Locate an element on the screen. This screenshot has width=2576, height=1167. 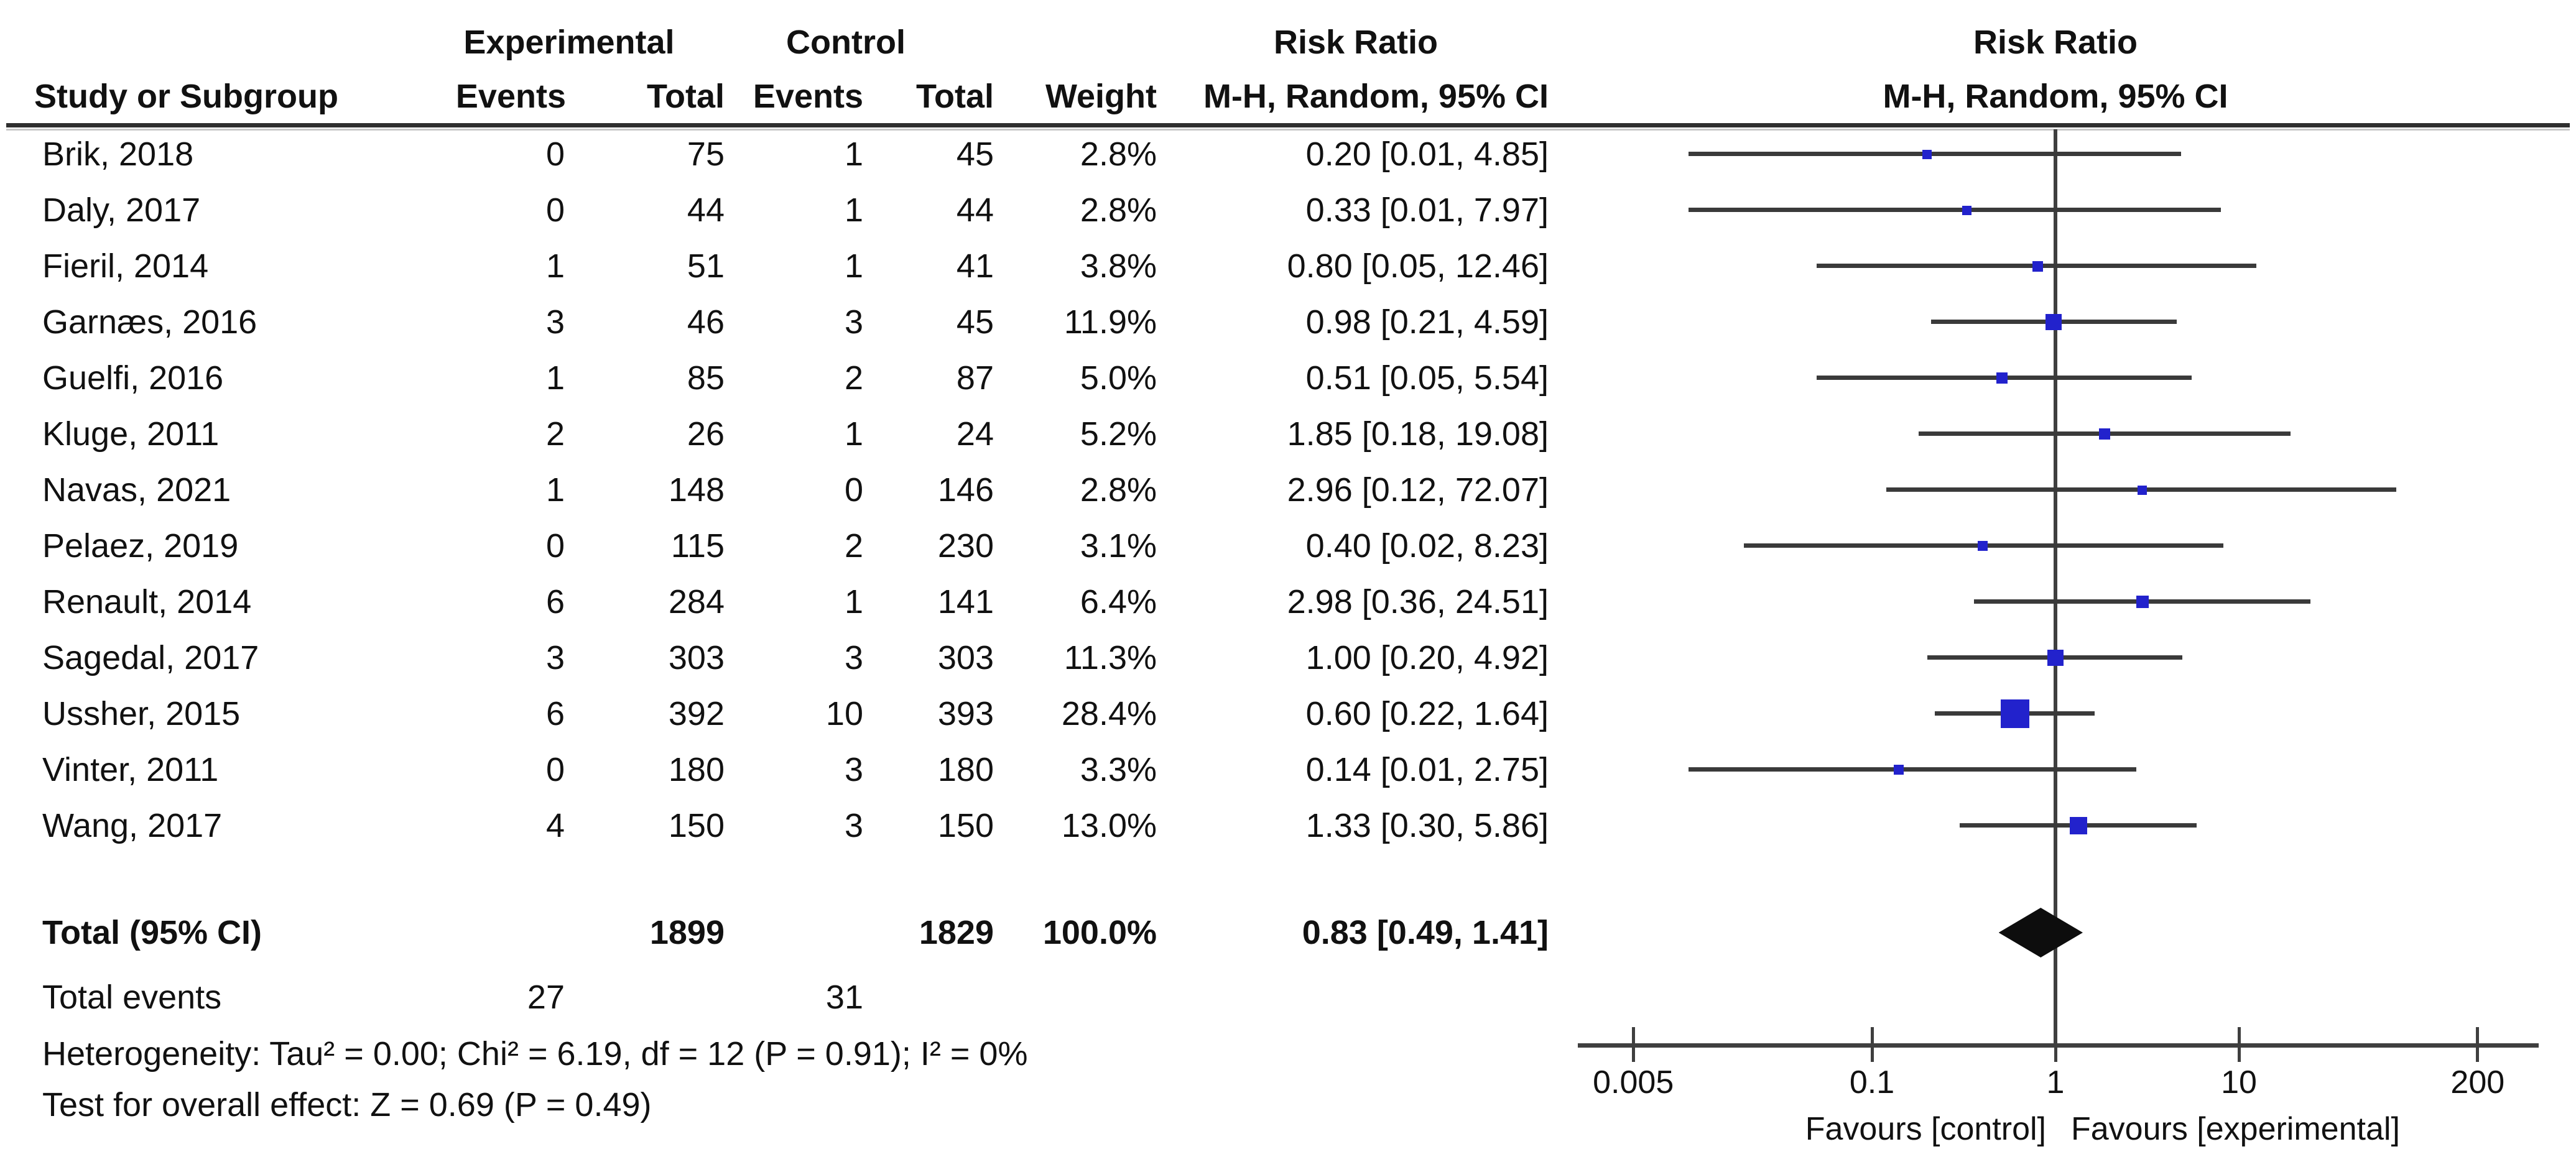
study-name: Fieril, 2014 is located at coordinates (126, 266).